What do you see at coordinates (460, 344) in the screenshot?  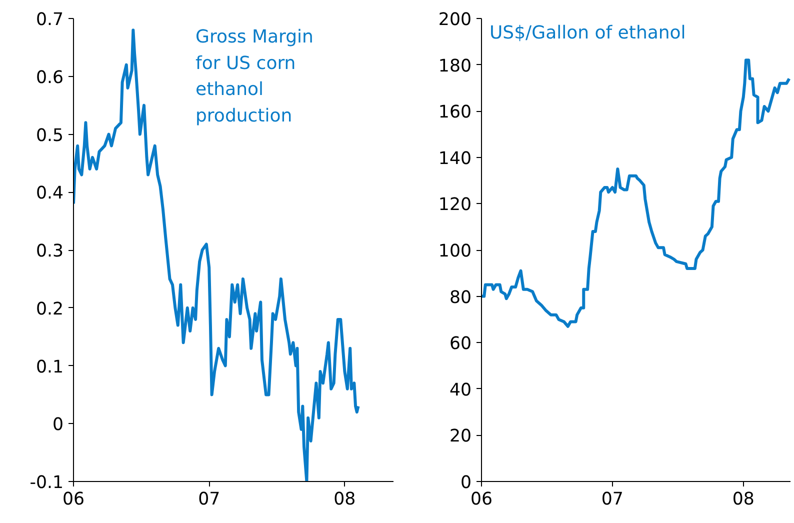 I see `y-tick-label: 60` at bounding box center [460, 344].